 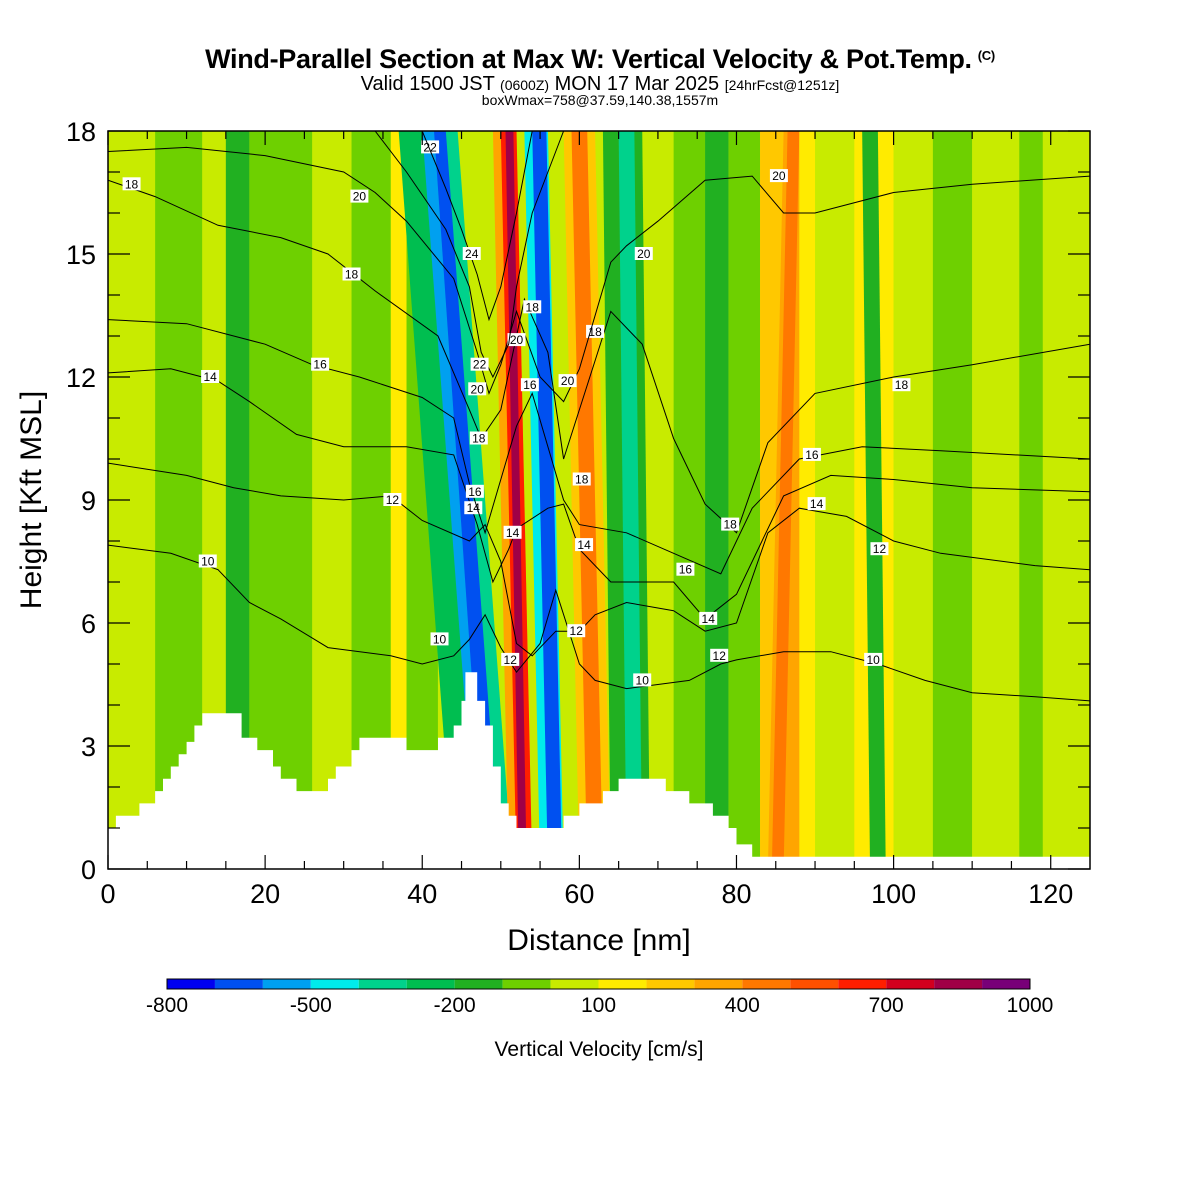 I want to click on y-tick-label: 6, so click(x=88, y=624).